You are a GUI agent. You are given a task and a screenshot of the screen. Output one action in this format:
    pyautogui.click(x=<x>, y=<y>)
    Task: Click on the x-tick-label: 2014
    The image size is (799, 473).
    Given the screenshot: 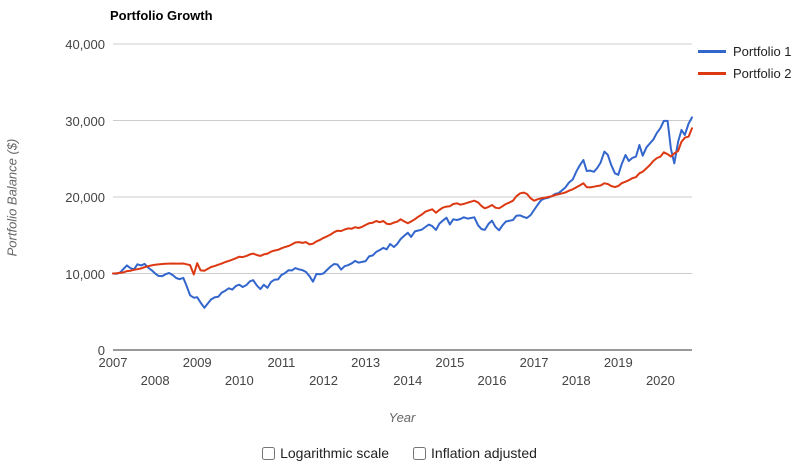 What is the action you would take?
    pyautogui.click(x=408, y=380)
    